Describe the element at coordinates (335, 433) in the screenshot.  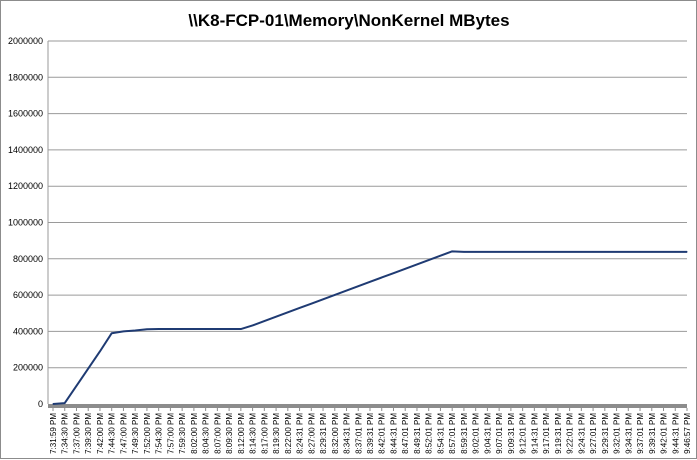
I see `x-tick-label: 8:32:00 PM` at that location.